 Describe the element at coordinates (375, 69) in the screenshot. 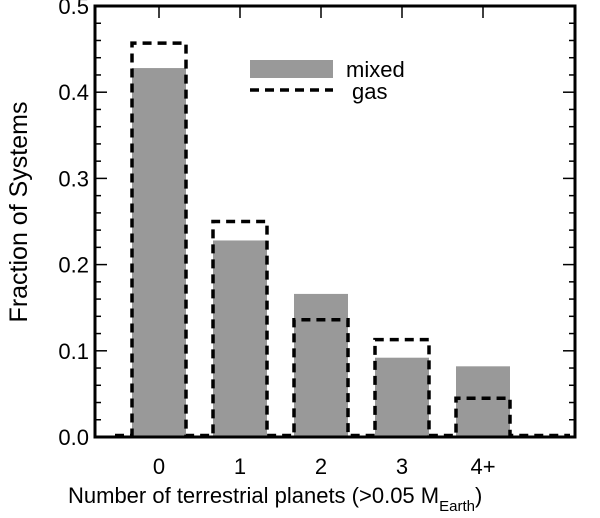

I see `legend-mixed-label: mixed` at that location.